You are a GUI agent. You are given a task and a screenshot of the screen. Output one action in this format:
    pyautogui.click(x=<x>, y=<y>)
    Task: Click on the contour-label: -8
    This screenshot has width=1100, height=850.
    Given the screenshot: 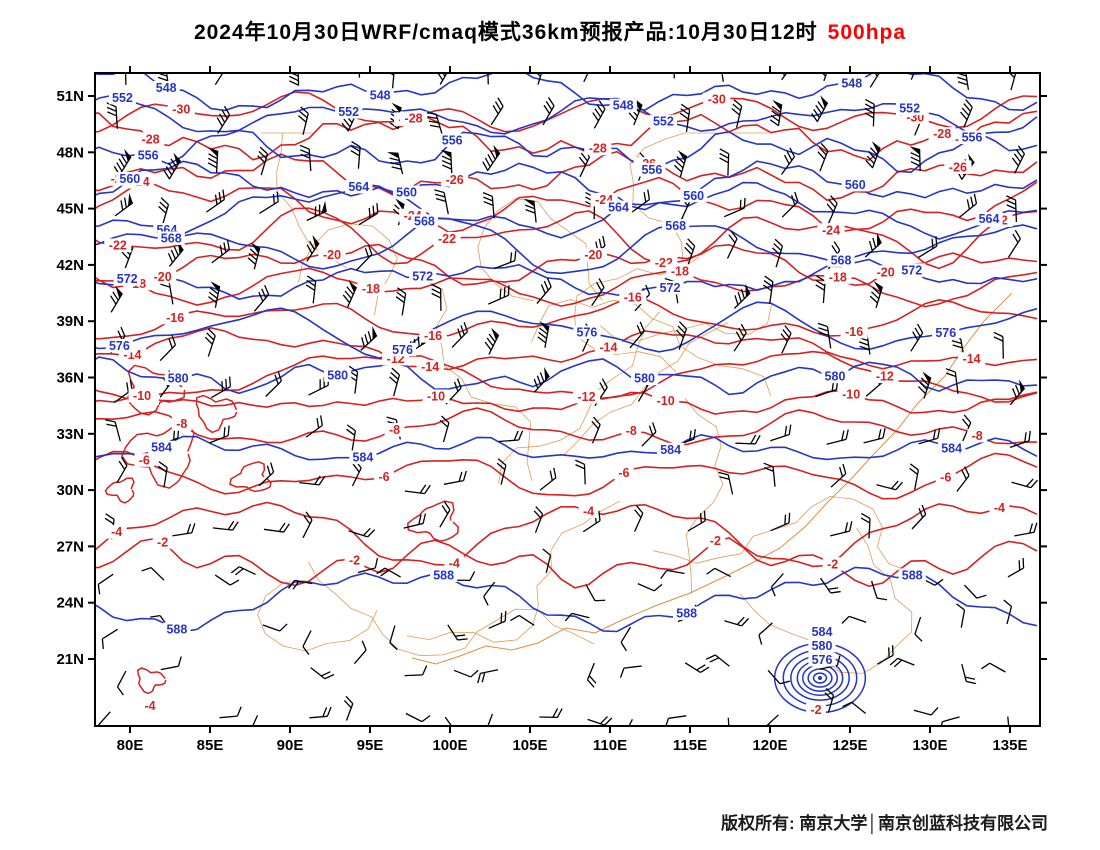 What is the action you would take?
    pyautogui.click(x=631, y=431)
    